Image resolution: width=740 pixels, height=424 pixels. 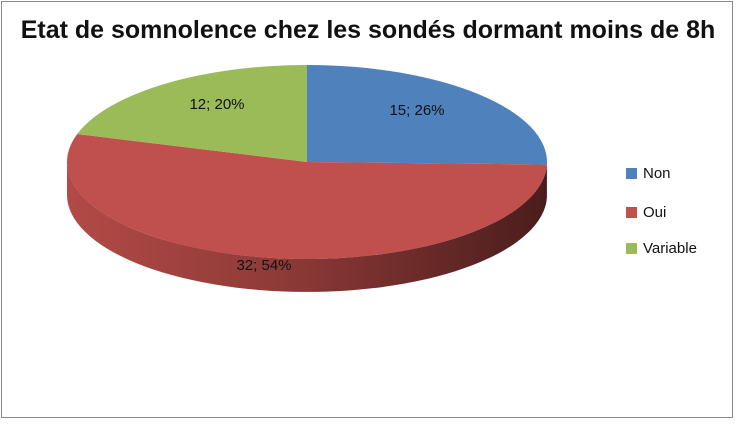 I want to click on legend-swatch-non, so click(x=631, y=173).